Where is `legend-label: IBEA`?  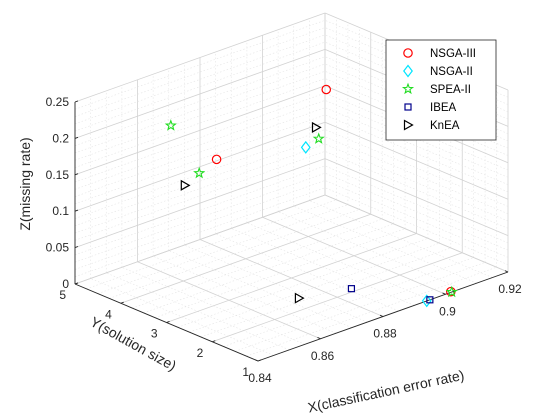 legend-label: IBEA is located at coordinates (443, 108).